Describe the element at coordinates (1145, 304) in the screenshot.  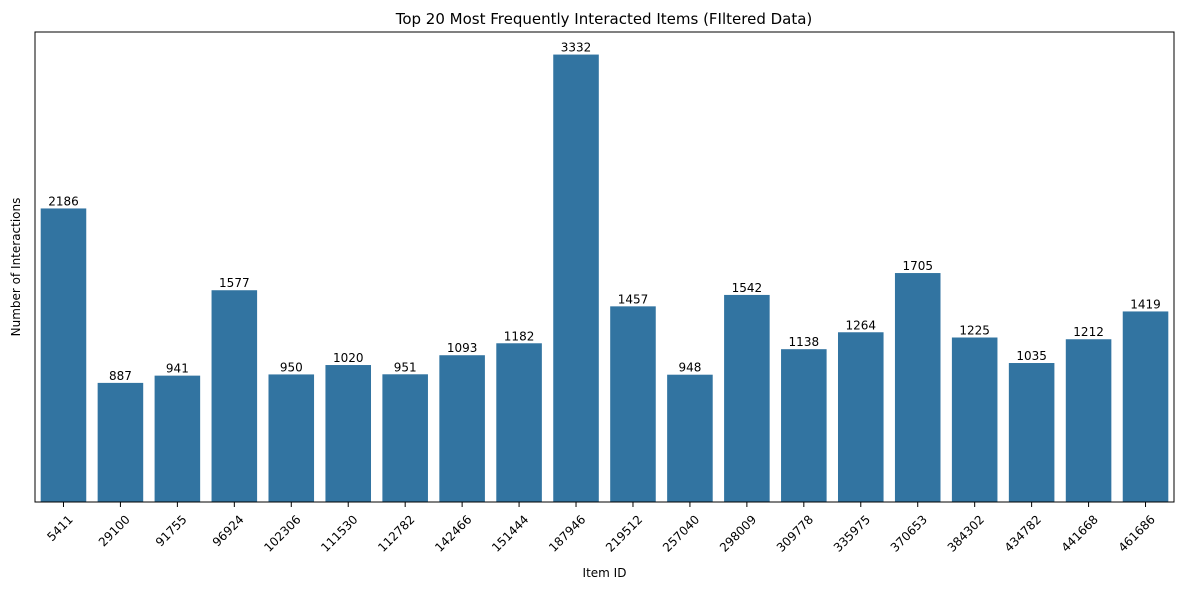
I see `data-label-461686: 1419` at that location.